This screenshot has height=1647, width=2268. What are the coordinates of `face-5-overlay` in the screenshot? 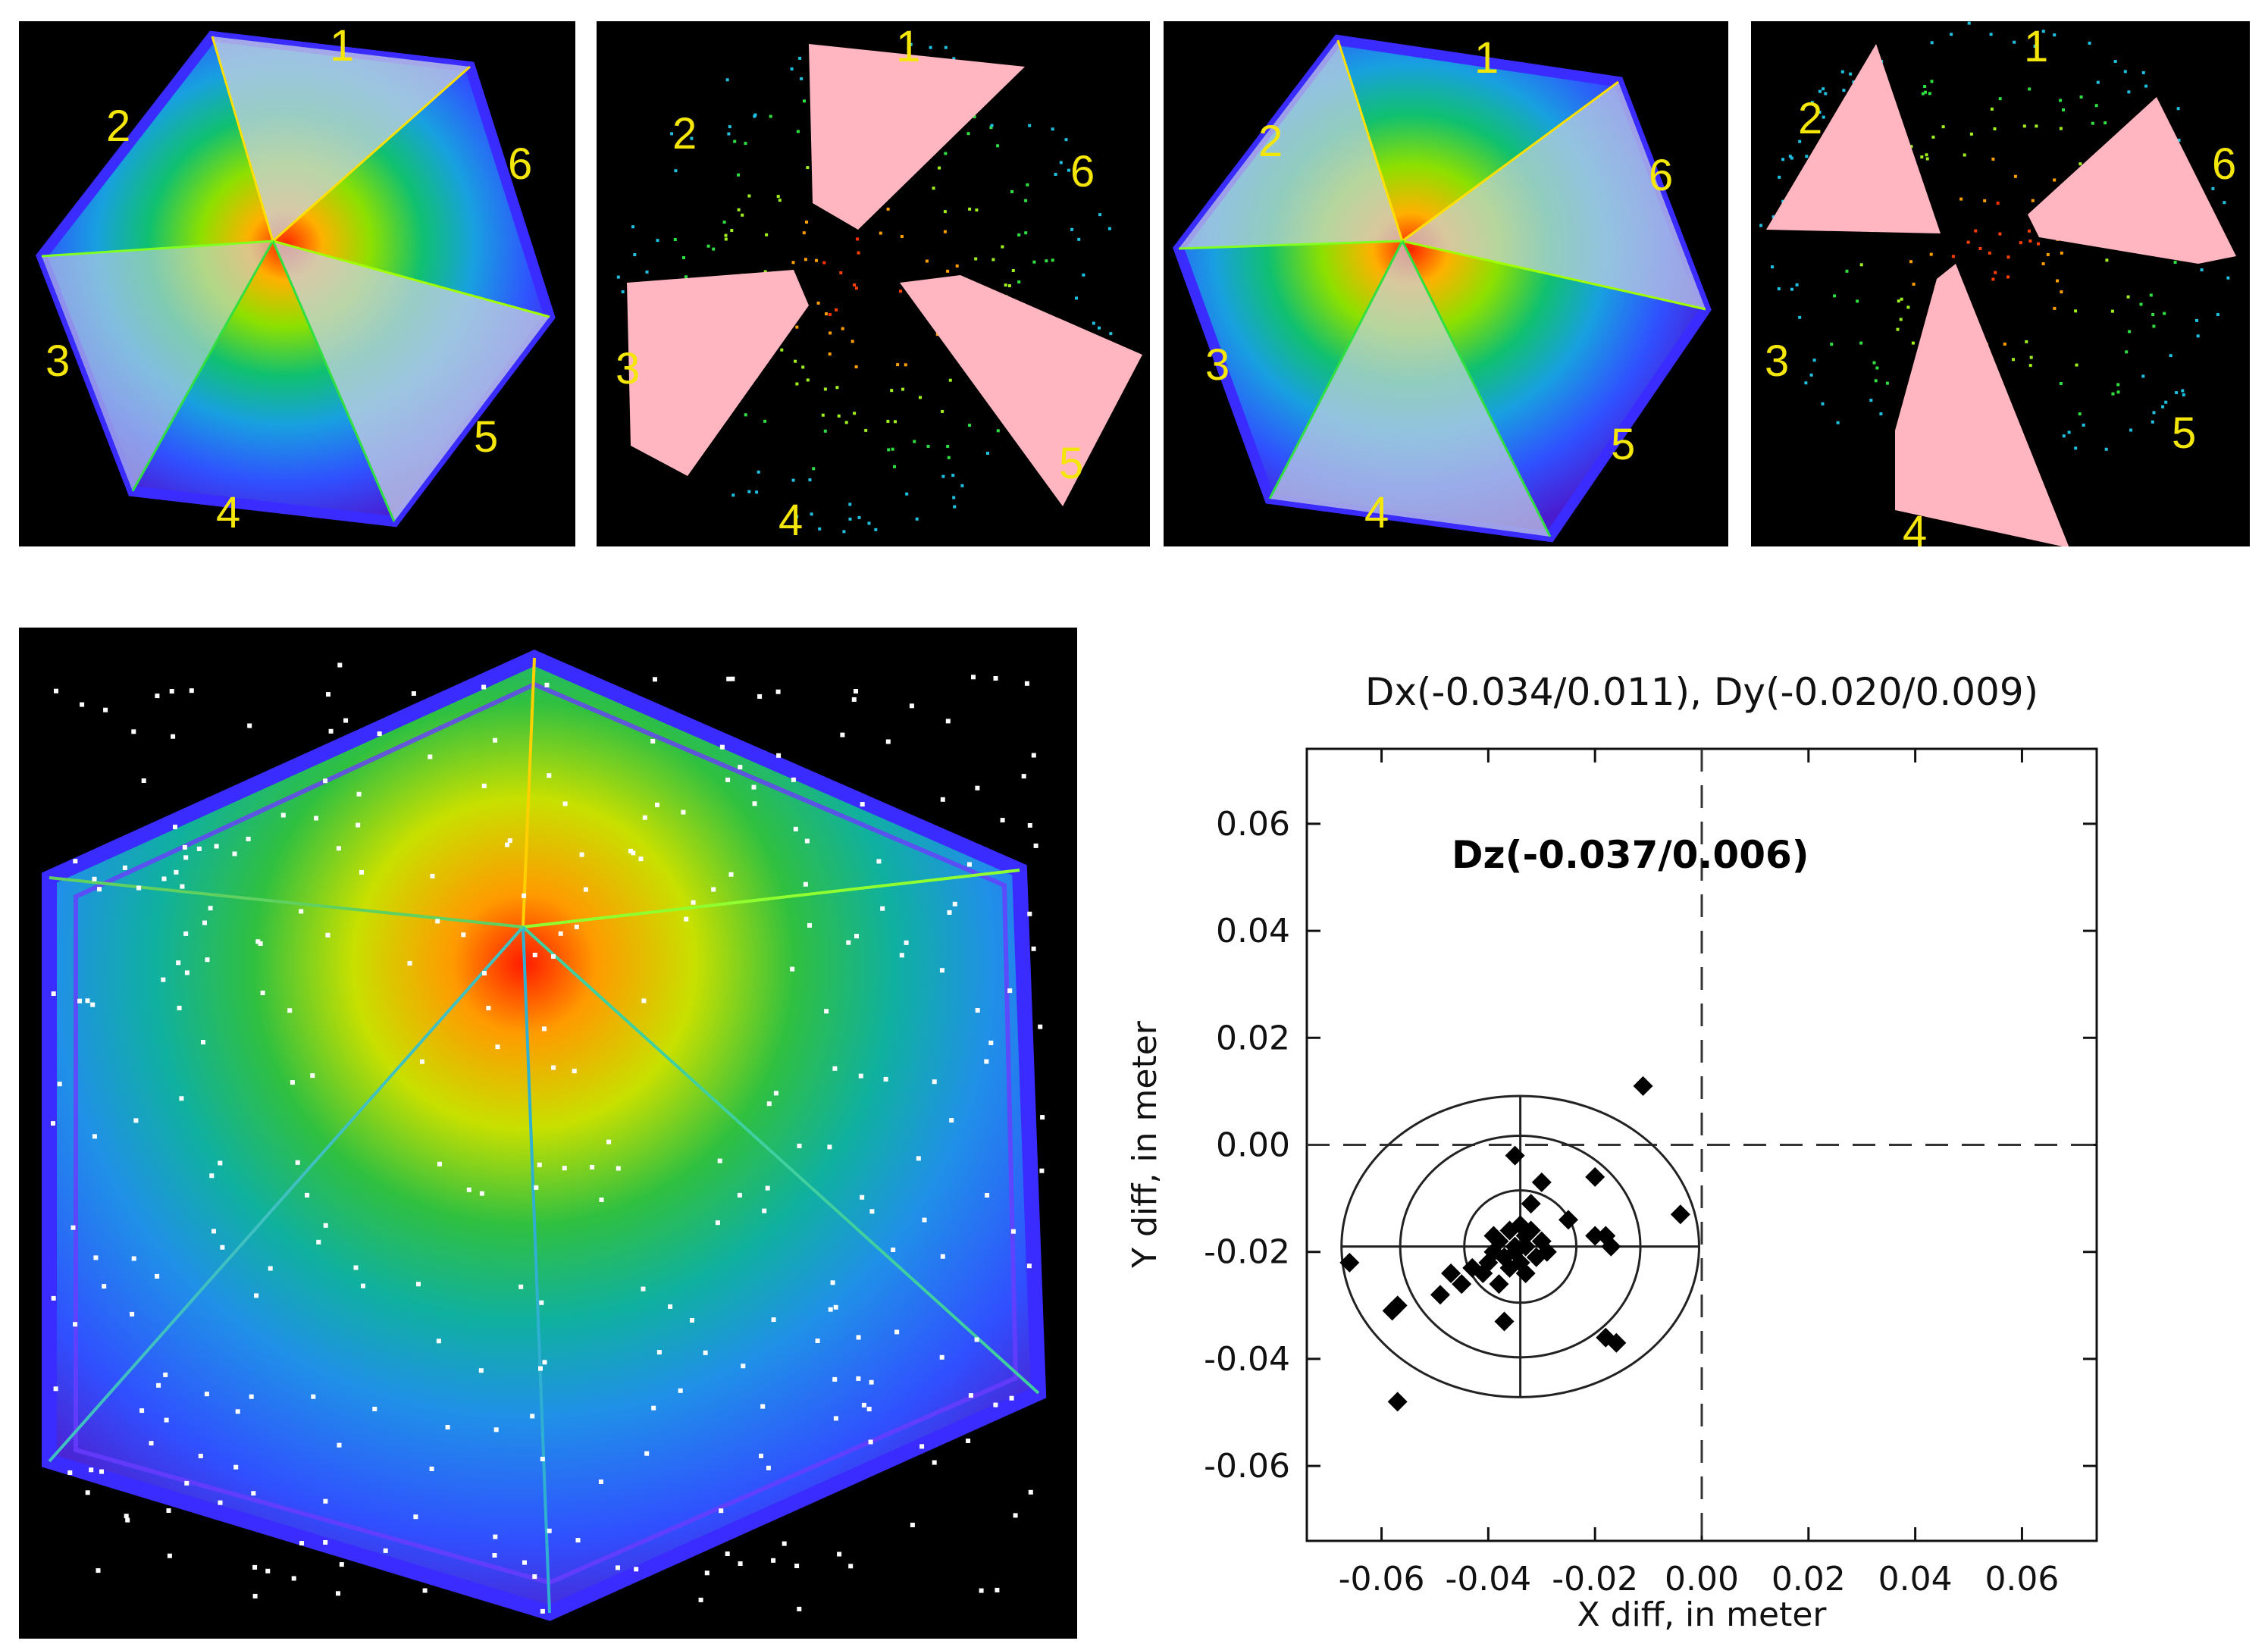 It's located at (412, 381).